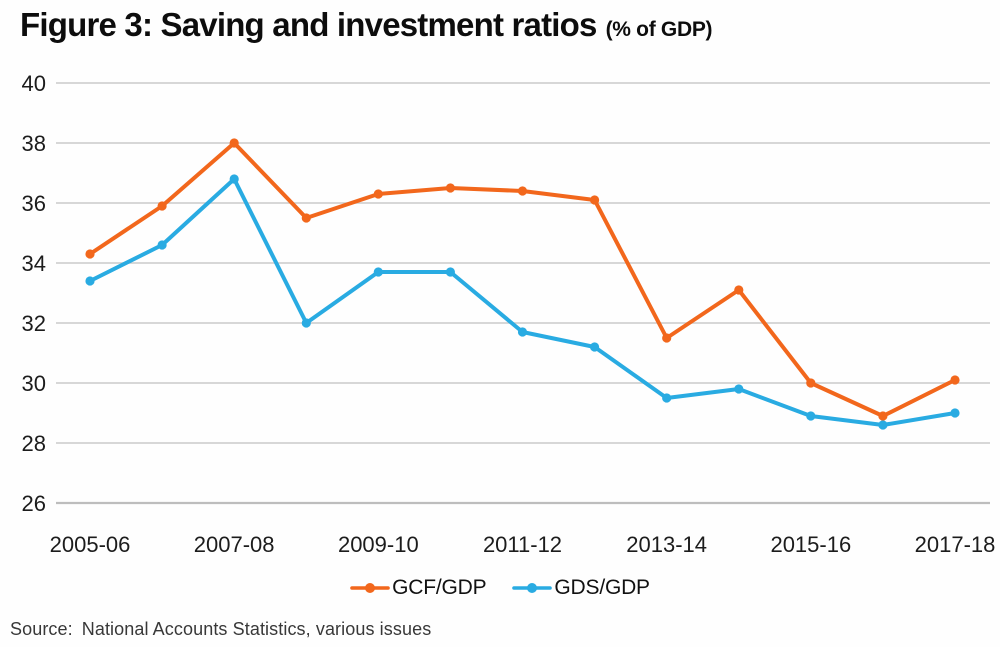 Image resolution: width=1000 pixels, height=647 pixels. Describe the element at coordinates (810, 544) in the screenshot. I see `x-tick-label-2015-16: 2015-16` at that location.